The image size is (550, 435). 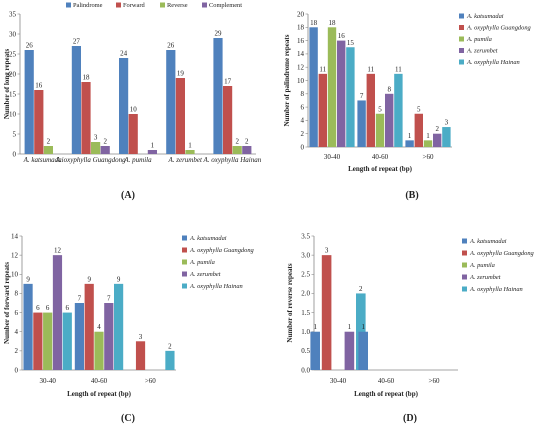 I want to click on y-tick-label: 14, so click(x=15, y=236).